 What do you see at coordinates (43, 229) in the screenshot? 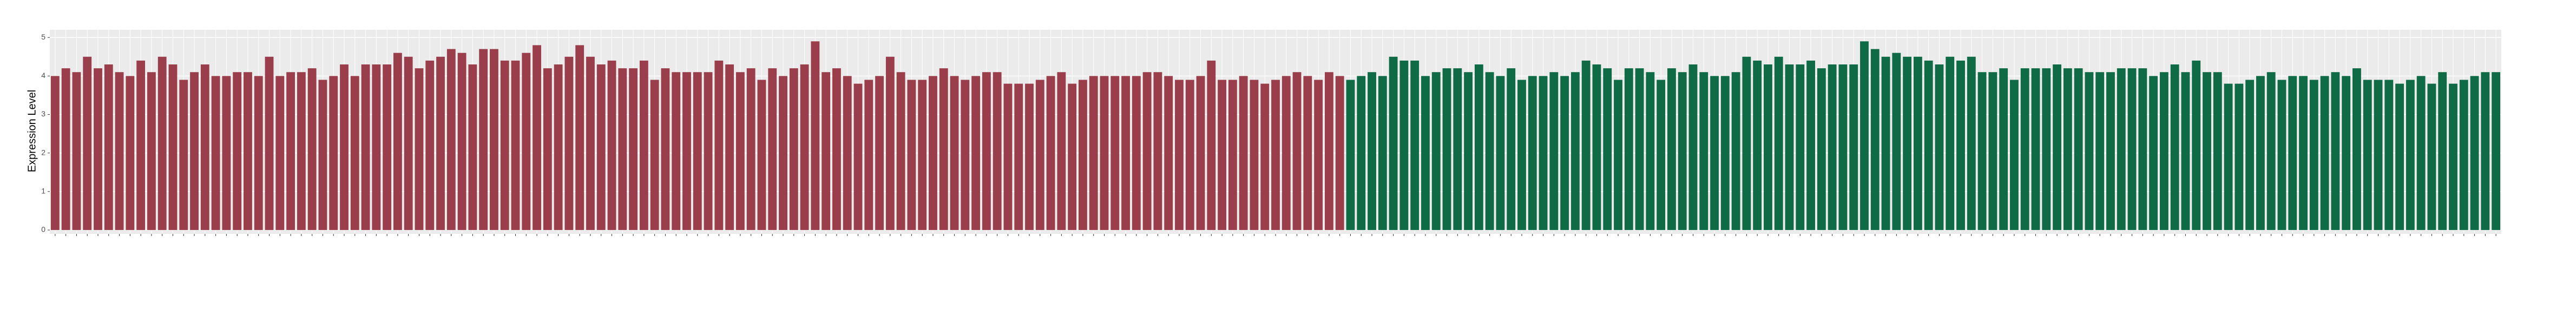
I see `y-tick-label: 0` at bounding box center [43, 229].